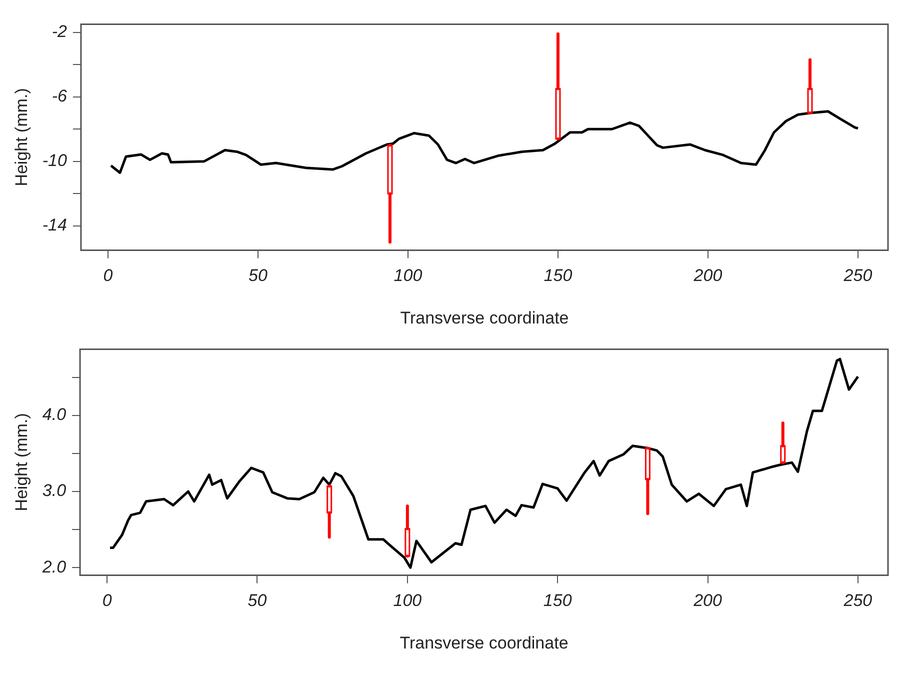 This screenshot has height=673, width=902. Describe the element at coordinates (60, 96) in the screenshot. I see `y-tick-label: -6` at that location.